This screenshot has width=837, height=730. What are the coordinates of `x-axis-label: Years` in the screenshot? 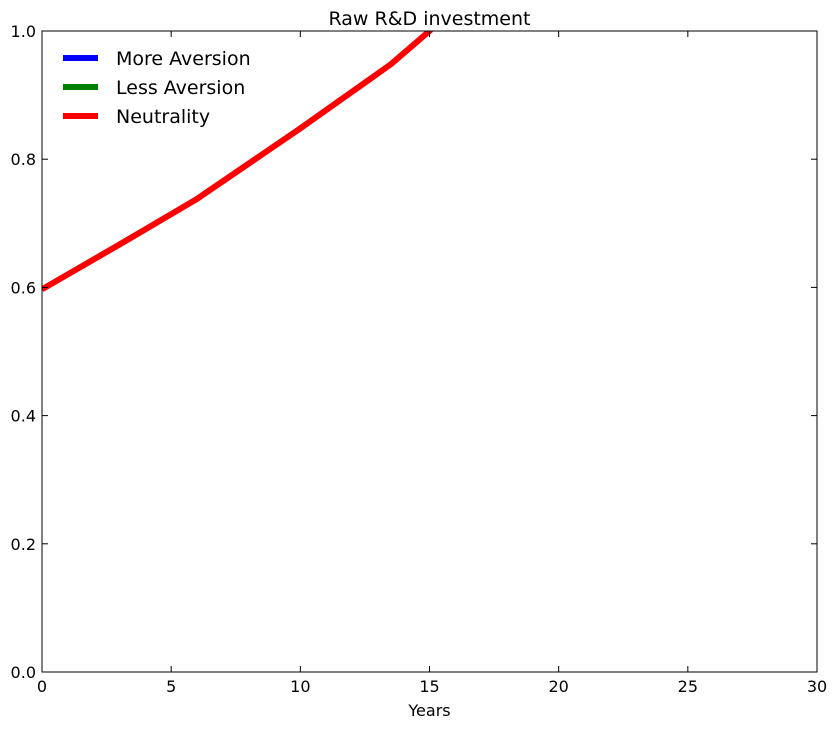 It's located at (428, 710).